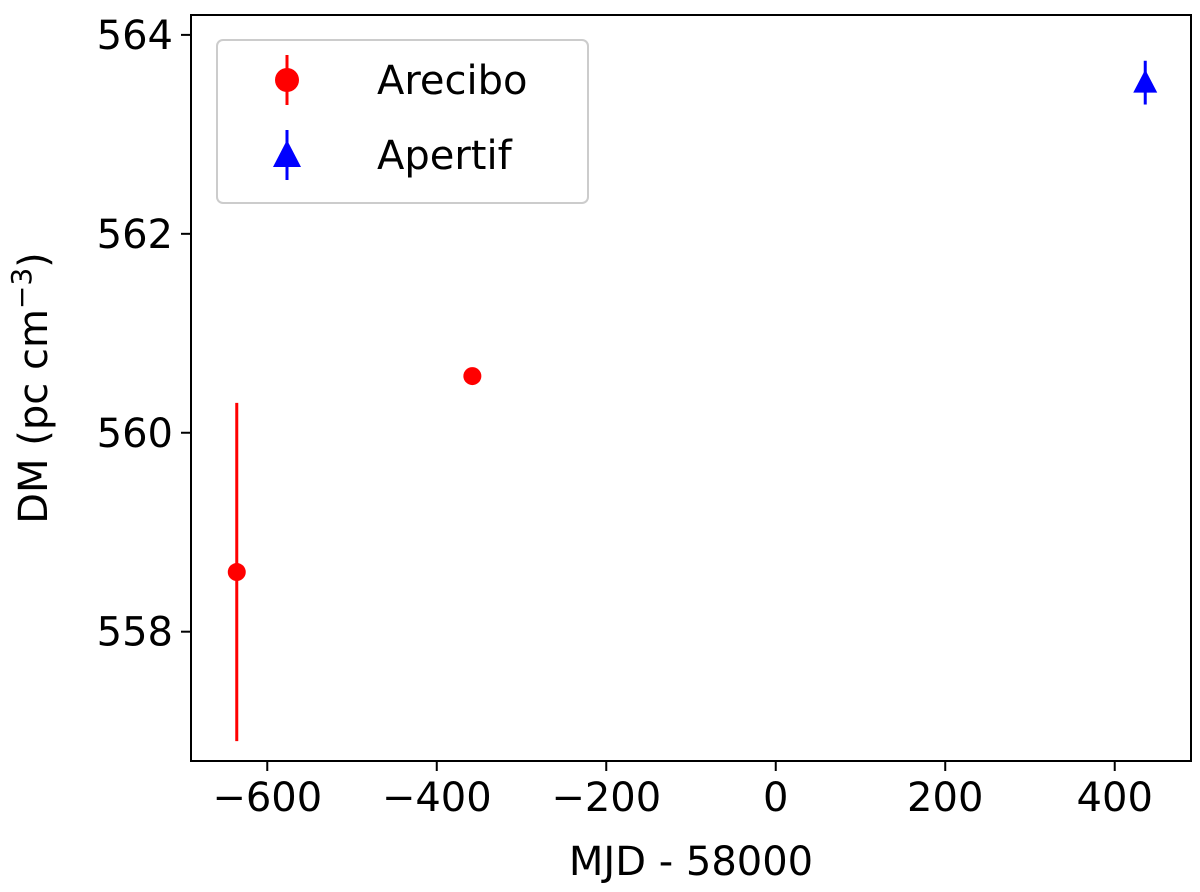 Image resolution: width=1200 pixels, height=892 pixels. What do you see at coordinates (606, 798) in the screenshot?
I see `x-tick-label: −200` at bounding box center [606, 798].